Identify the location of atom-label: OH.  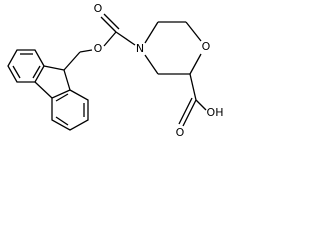
(215, 112).